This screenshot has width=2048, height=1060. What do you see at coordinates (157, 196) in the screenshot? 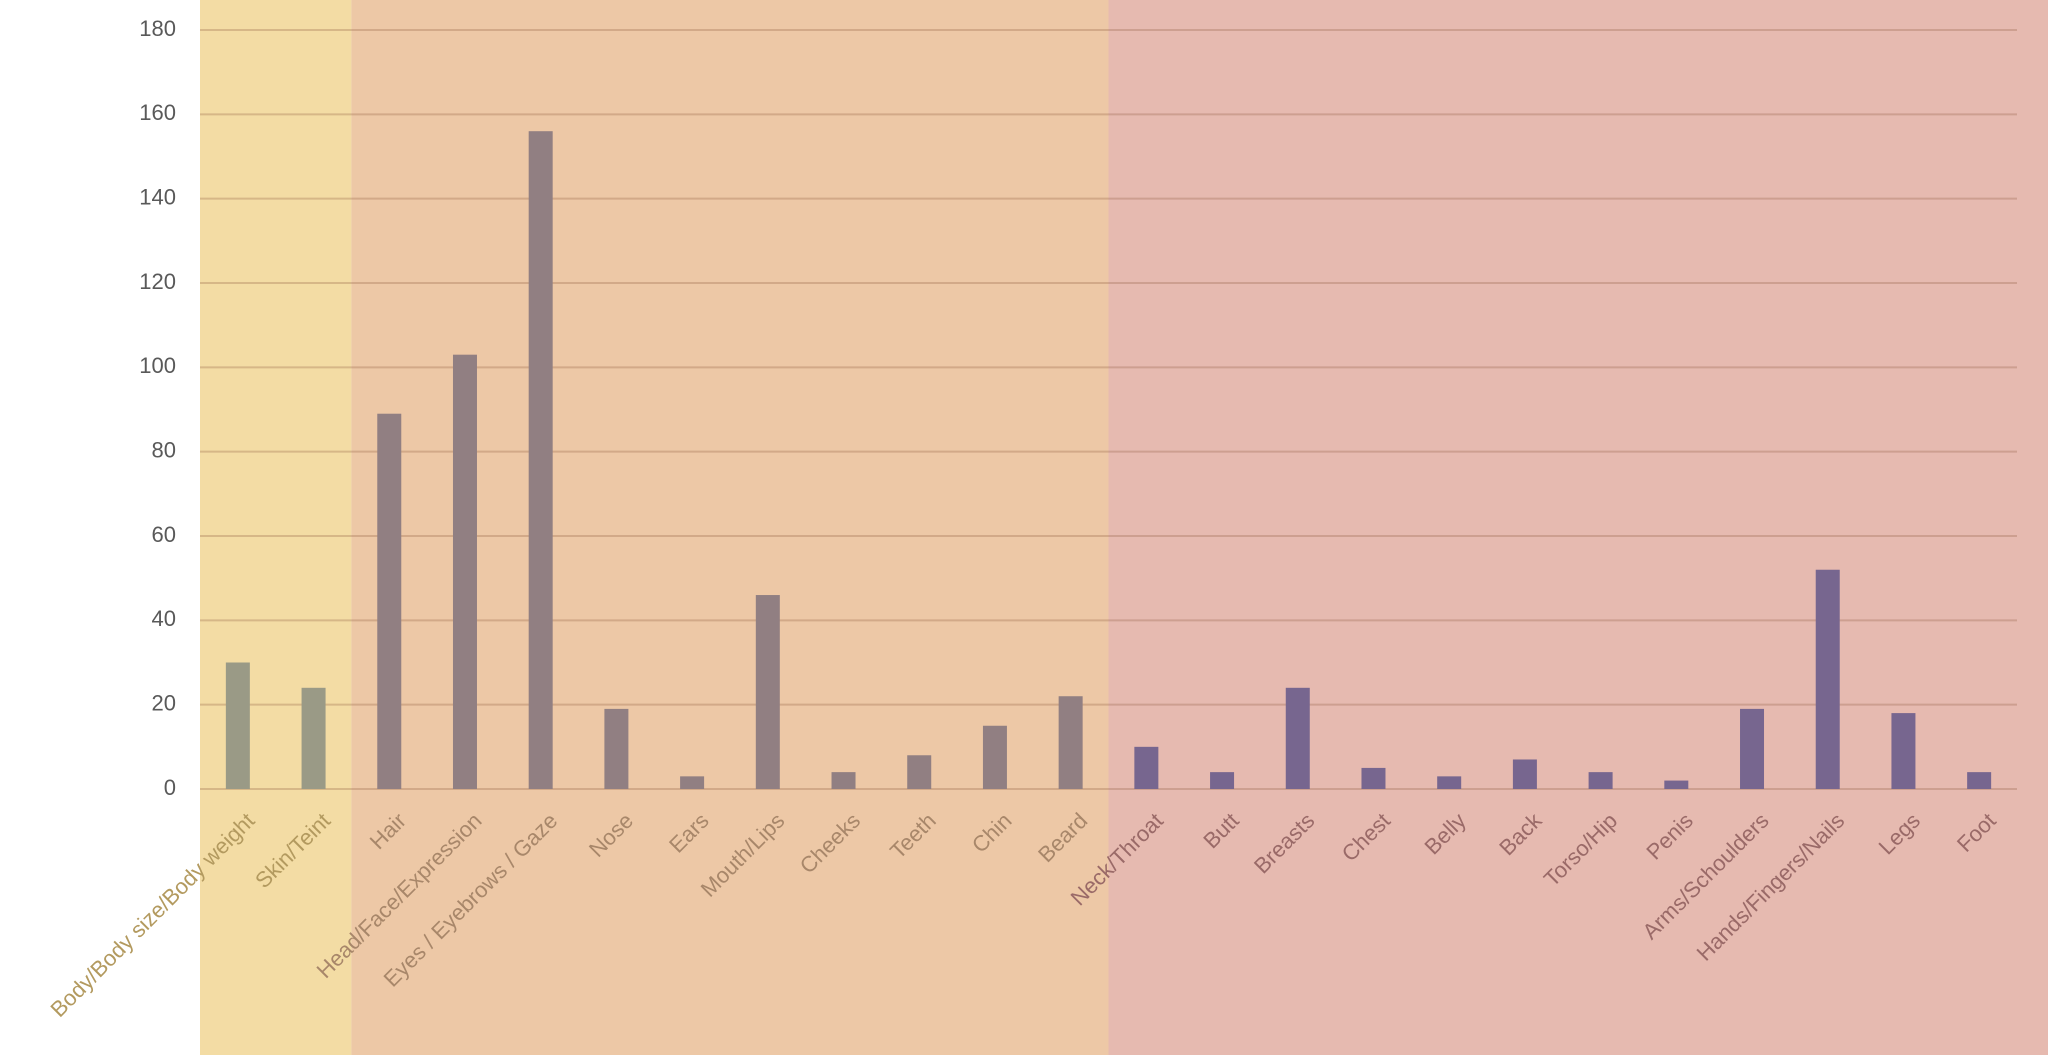
I see `y-tick-label: 140` at bounding box center [157, 196].